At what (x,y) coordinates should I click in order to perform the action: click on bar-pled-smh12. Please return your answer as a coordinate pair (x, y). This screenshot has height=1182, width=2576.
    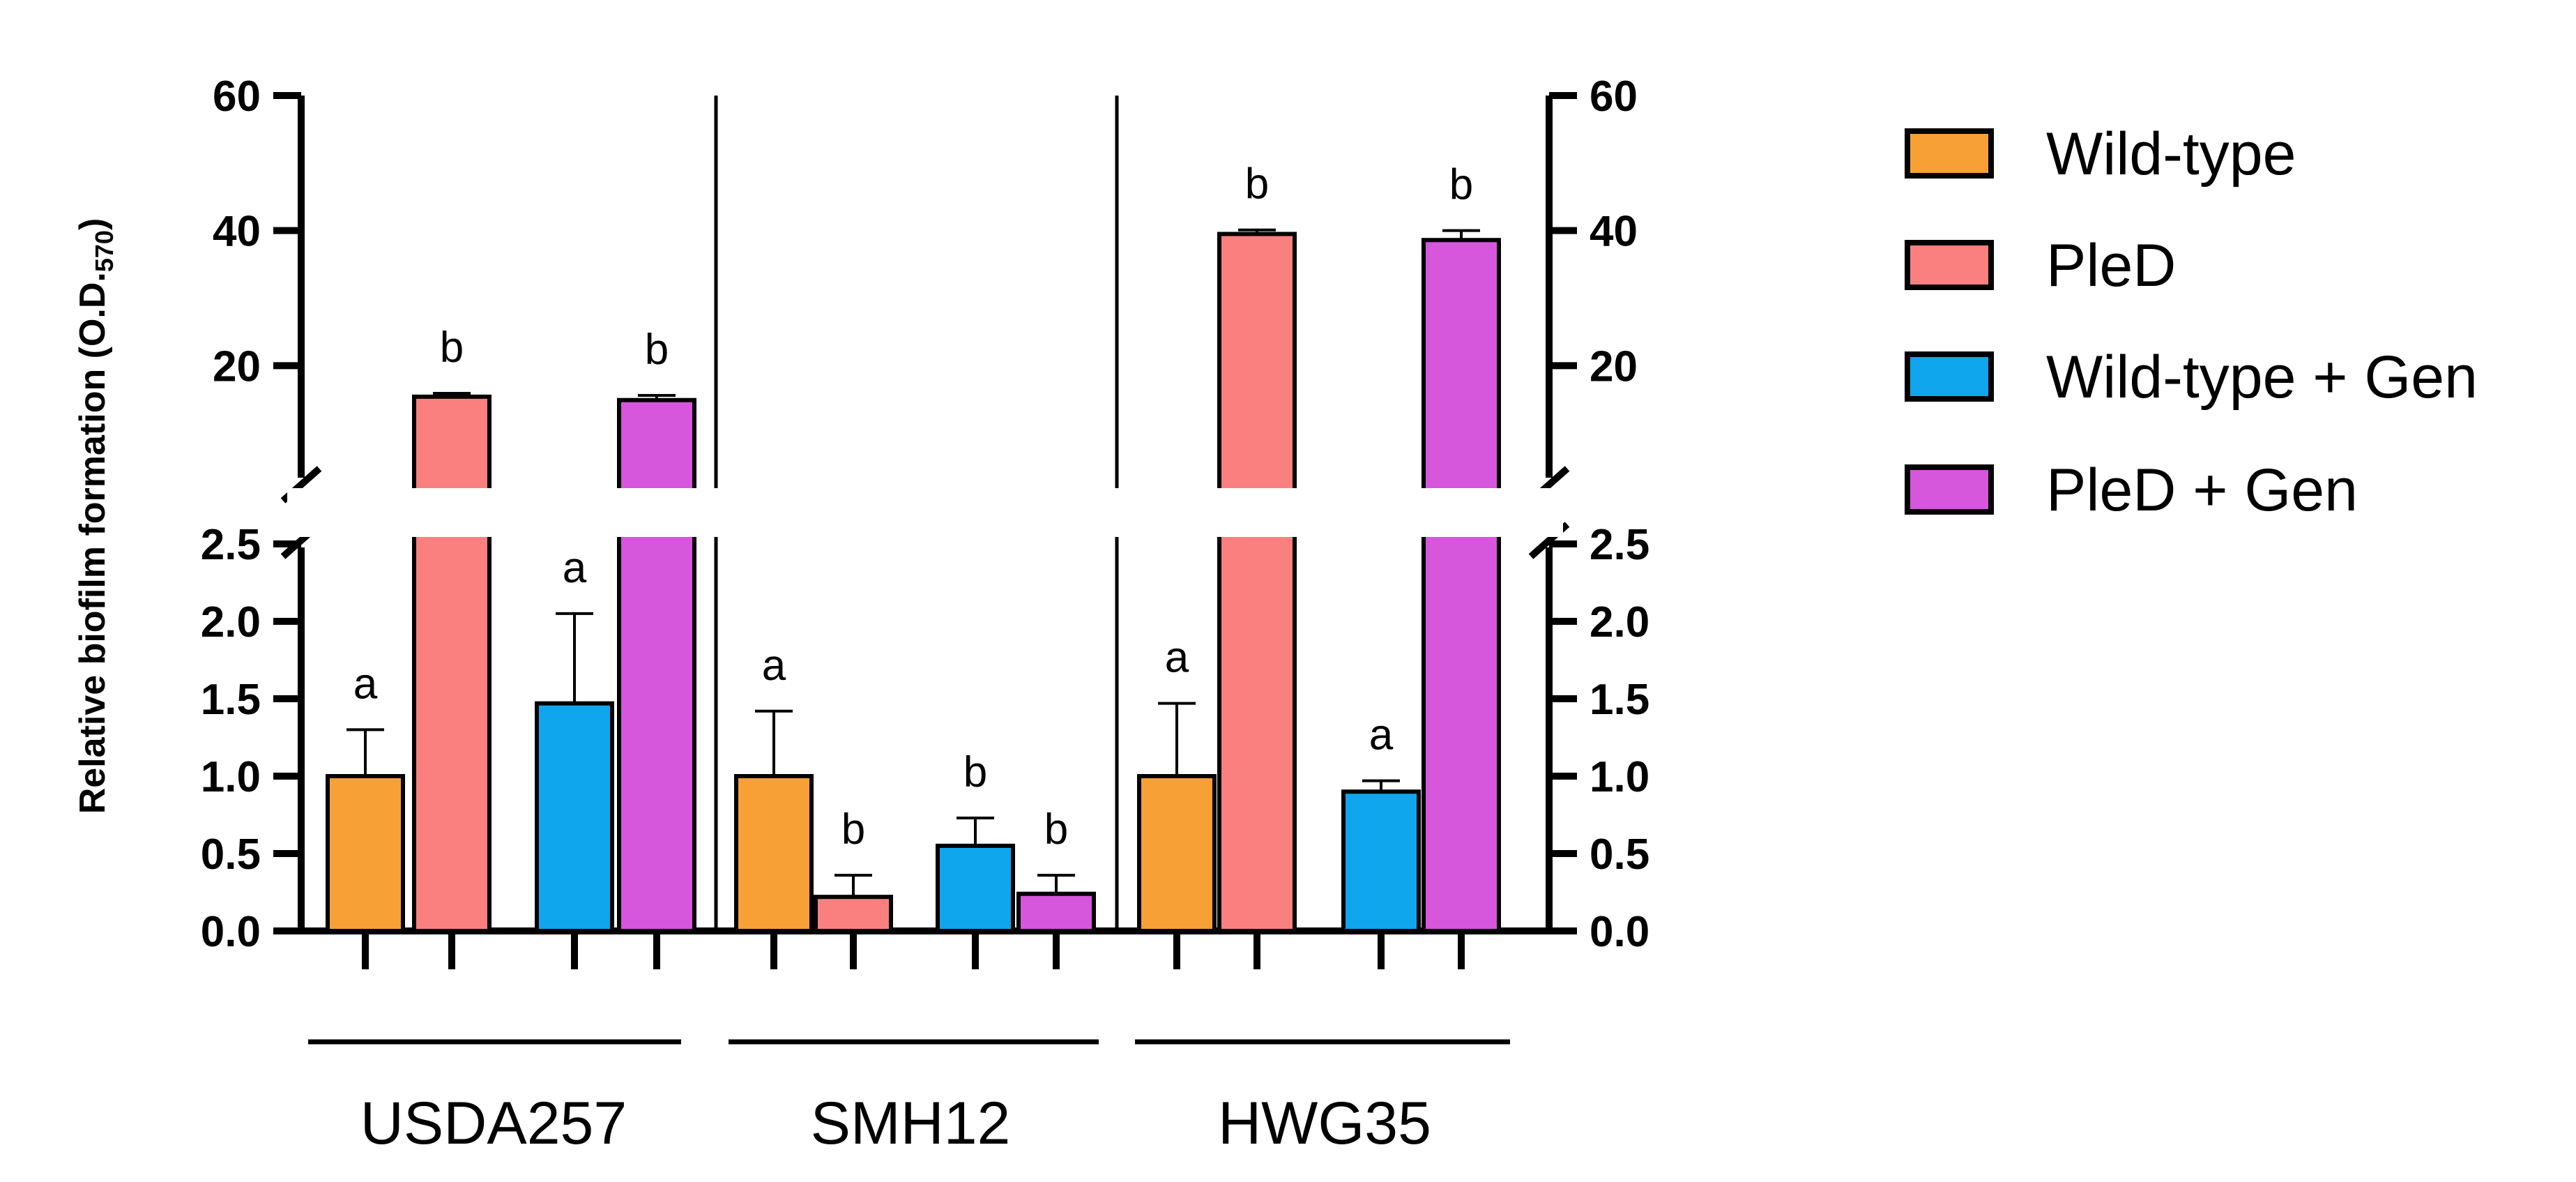
    Looking at the image, I should click on (854, 914).